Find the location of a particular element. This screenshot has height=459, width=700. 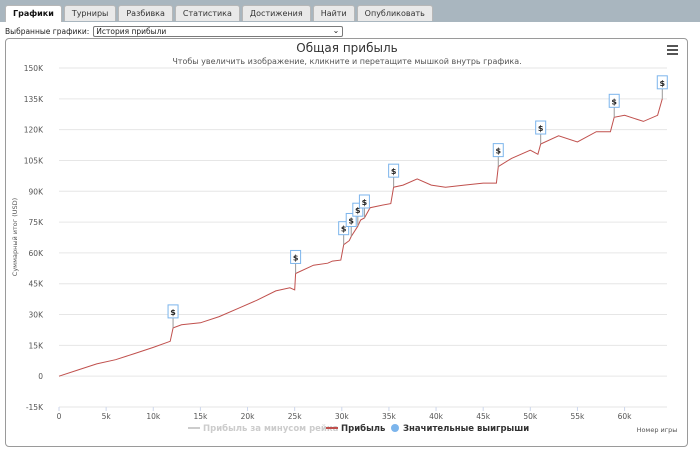

y-tick-label: 45K is located at coordinates (37, 284).